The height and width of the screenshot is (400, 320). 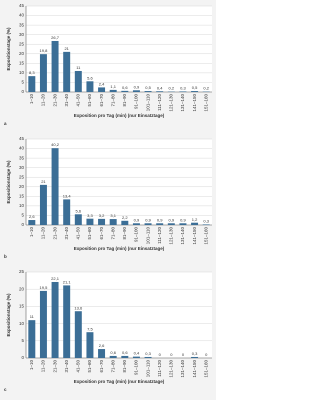 I want to click on y-tick-label: 10, so click(x=22, y=323).